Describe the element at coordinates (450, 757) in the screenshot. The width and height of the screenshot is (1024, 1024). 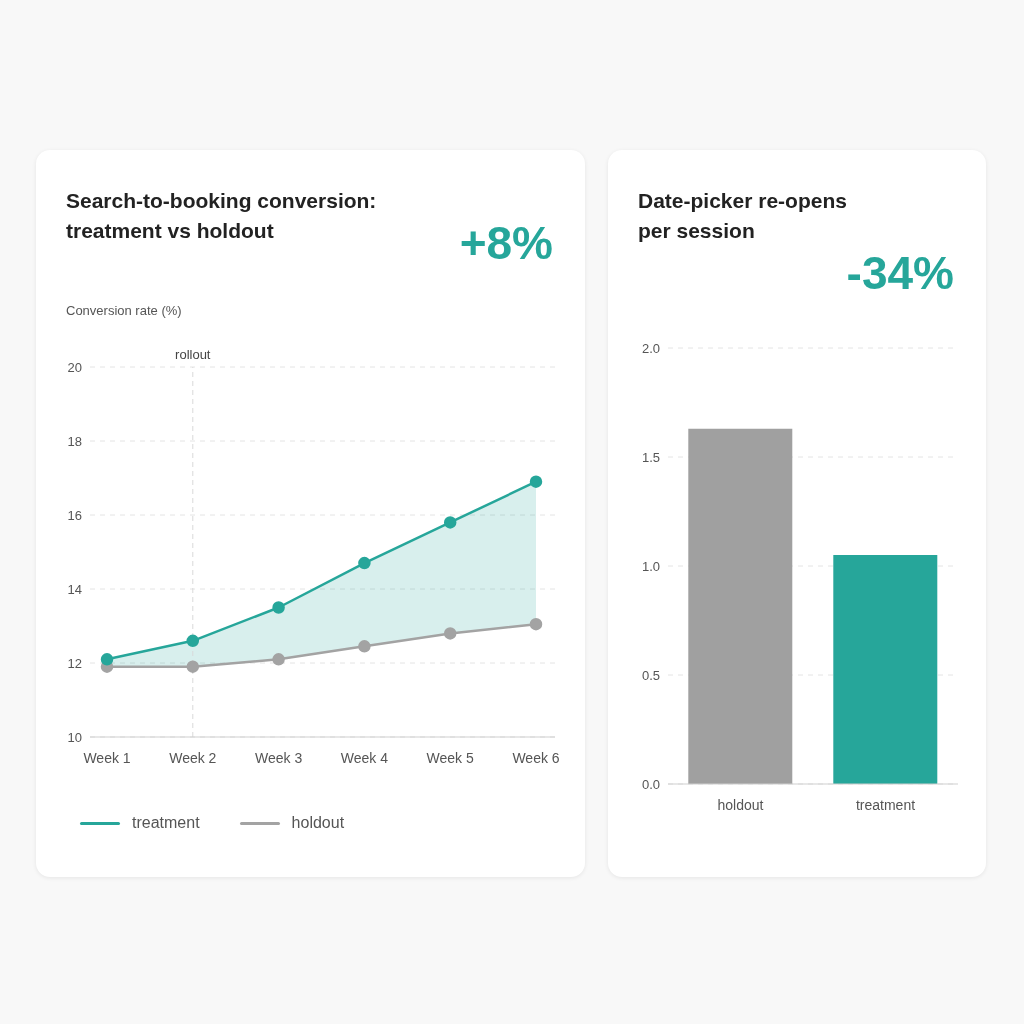
I see `x-tick-label: Week 5` at that location.